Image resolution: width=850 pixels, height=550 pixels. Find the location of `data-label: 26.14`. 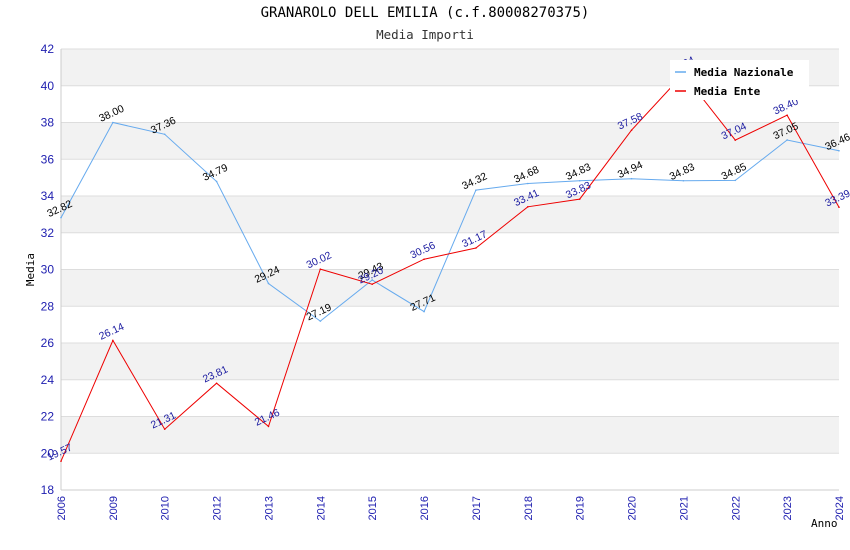

data-label: 26.14 is located at coordinates (111, 332).